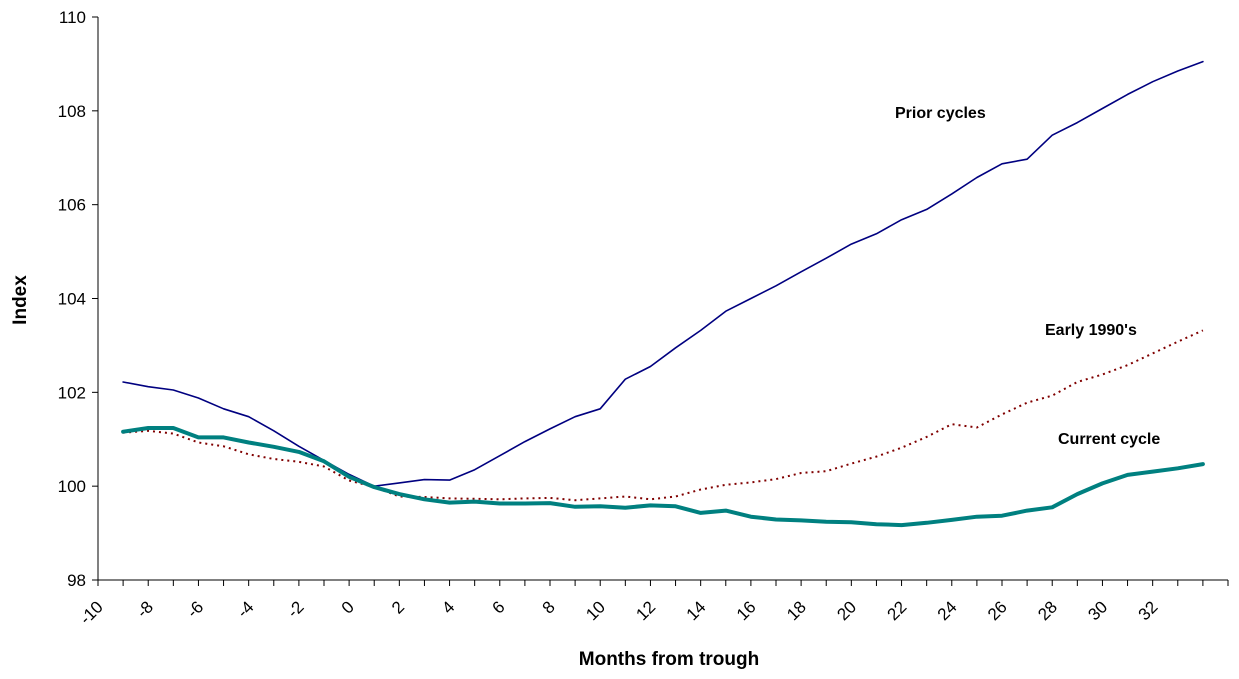 Image resolution: width=1239 pixels, height=679 pixels. Describe the element at coordinates (348, 607) in the screenshot. I see `x-tick-label: 0` at that location.